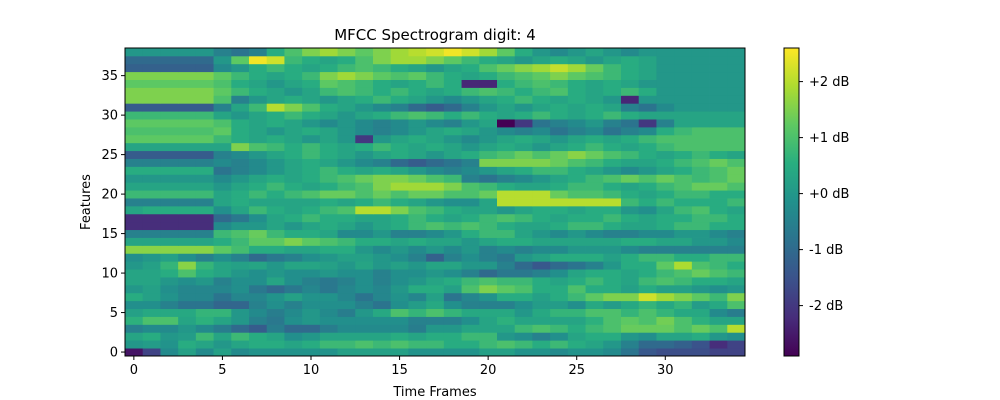 The width and height of the screenshot is (1000, 400). What do you see at coordinates (791, 202) in the screenshot?
I see `colorbar` at bounding box center [791, 202].